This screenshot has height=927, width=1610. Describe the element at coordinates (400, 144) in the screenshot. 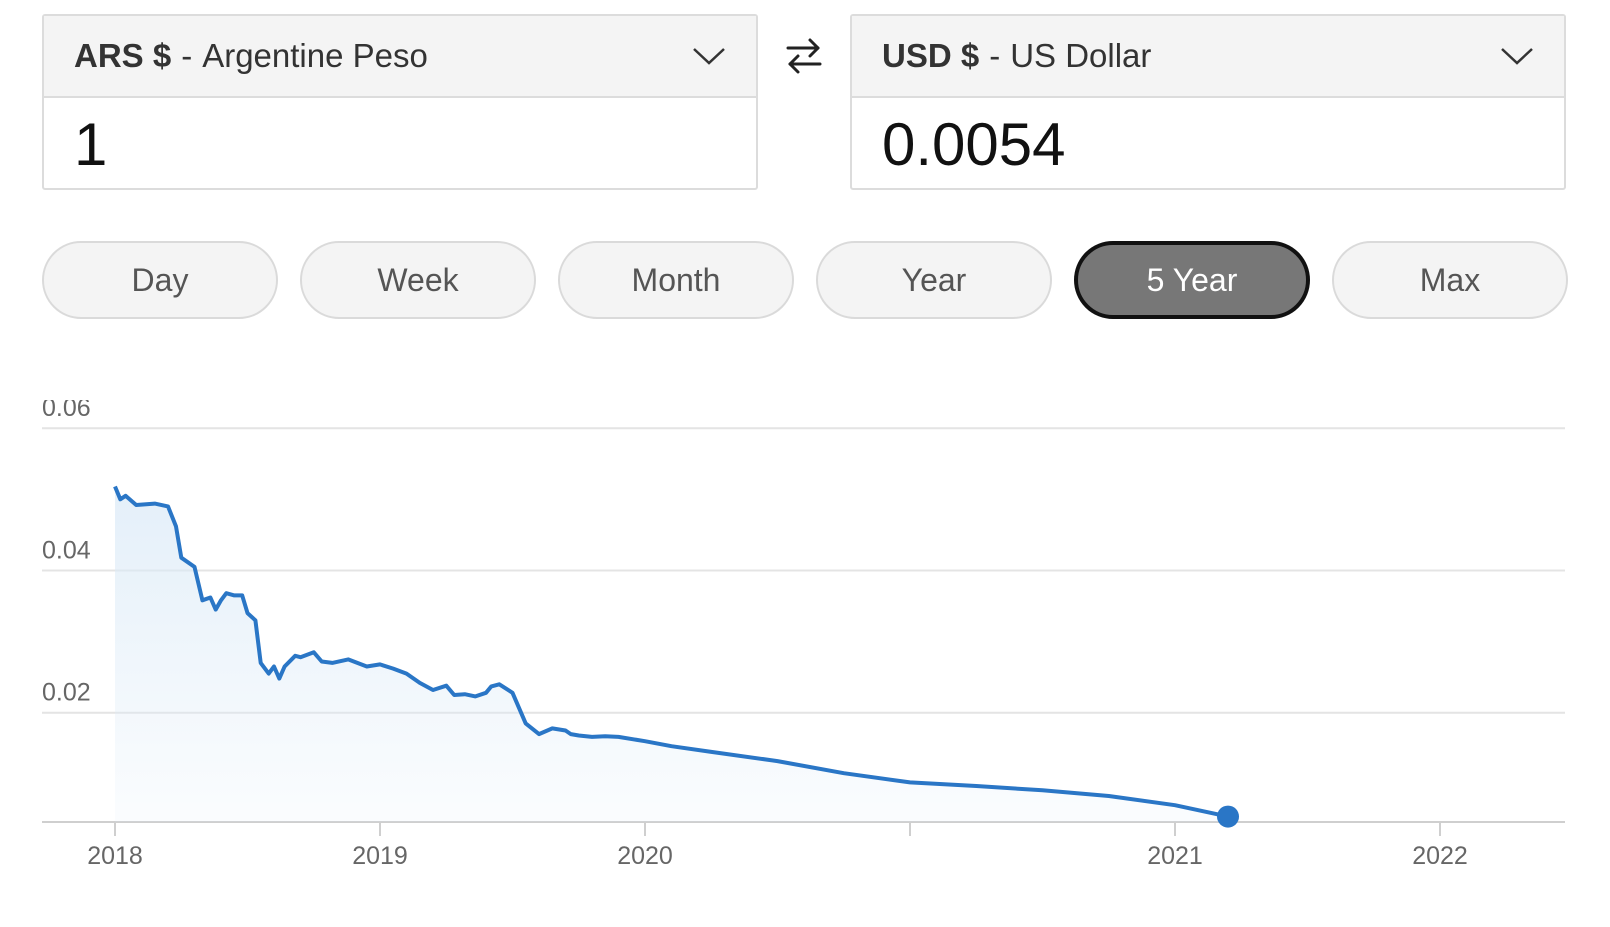

I see `from-amount-input` at that location.